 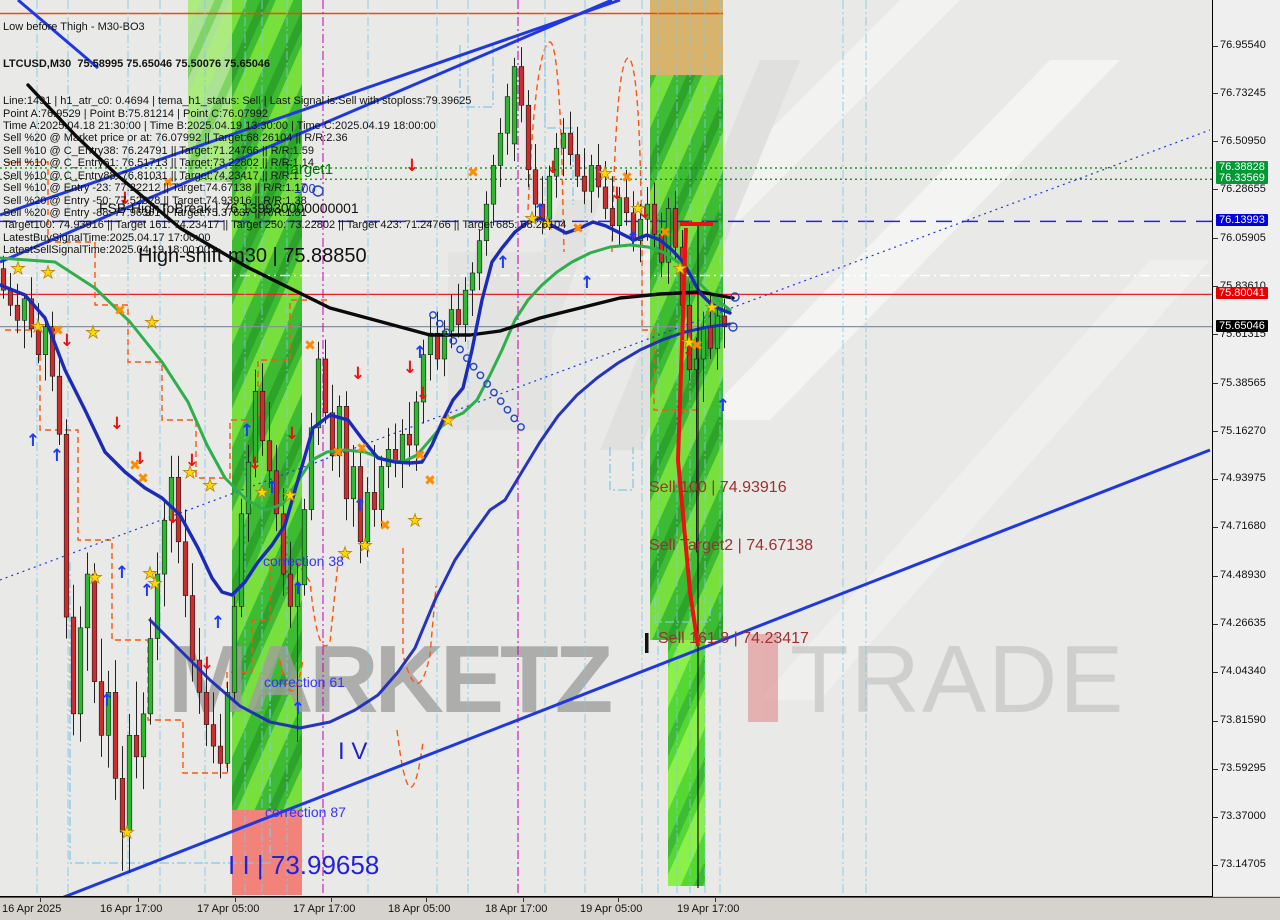 What do you see at coordinates (32, 909) in the screenshot?
I see `time-axis-label: 16 Apr 2025` at bounding box center [32, 909].